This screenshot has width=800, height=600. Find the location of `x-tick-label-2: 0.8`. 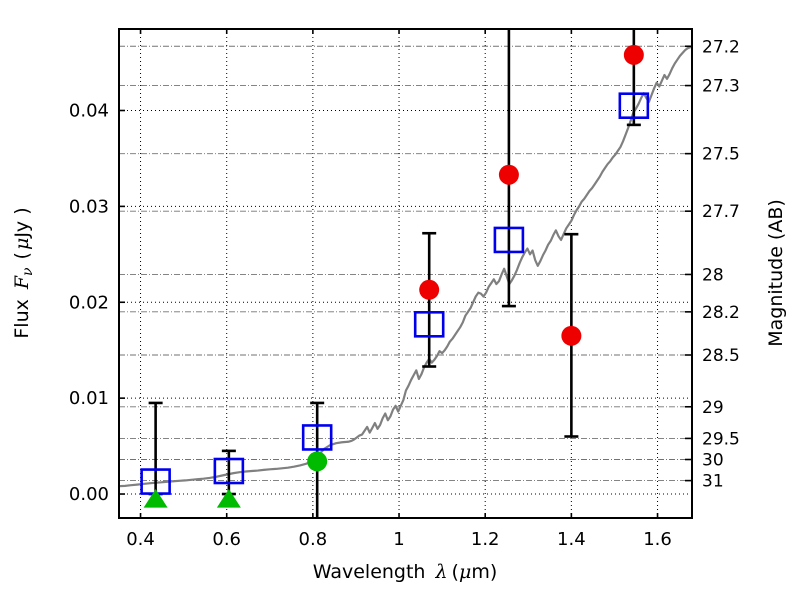

x-tick-label-2: 0.8 is located at coordinates (313, 539).